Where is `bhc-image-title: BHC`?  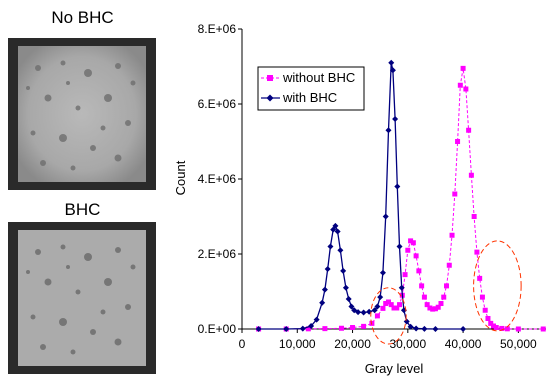 bhc-image-title: BHC is located at coordinates (82, 209).